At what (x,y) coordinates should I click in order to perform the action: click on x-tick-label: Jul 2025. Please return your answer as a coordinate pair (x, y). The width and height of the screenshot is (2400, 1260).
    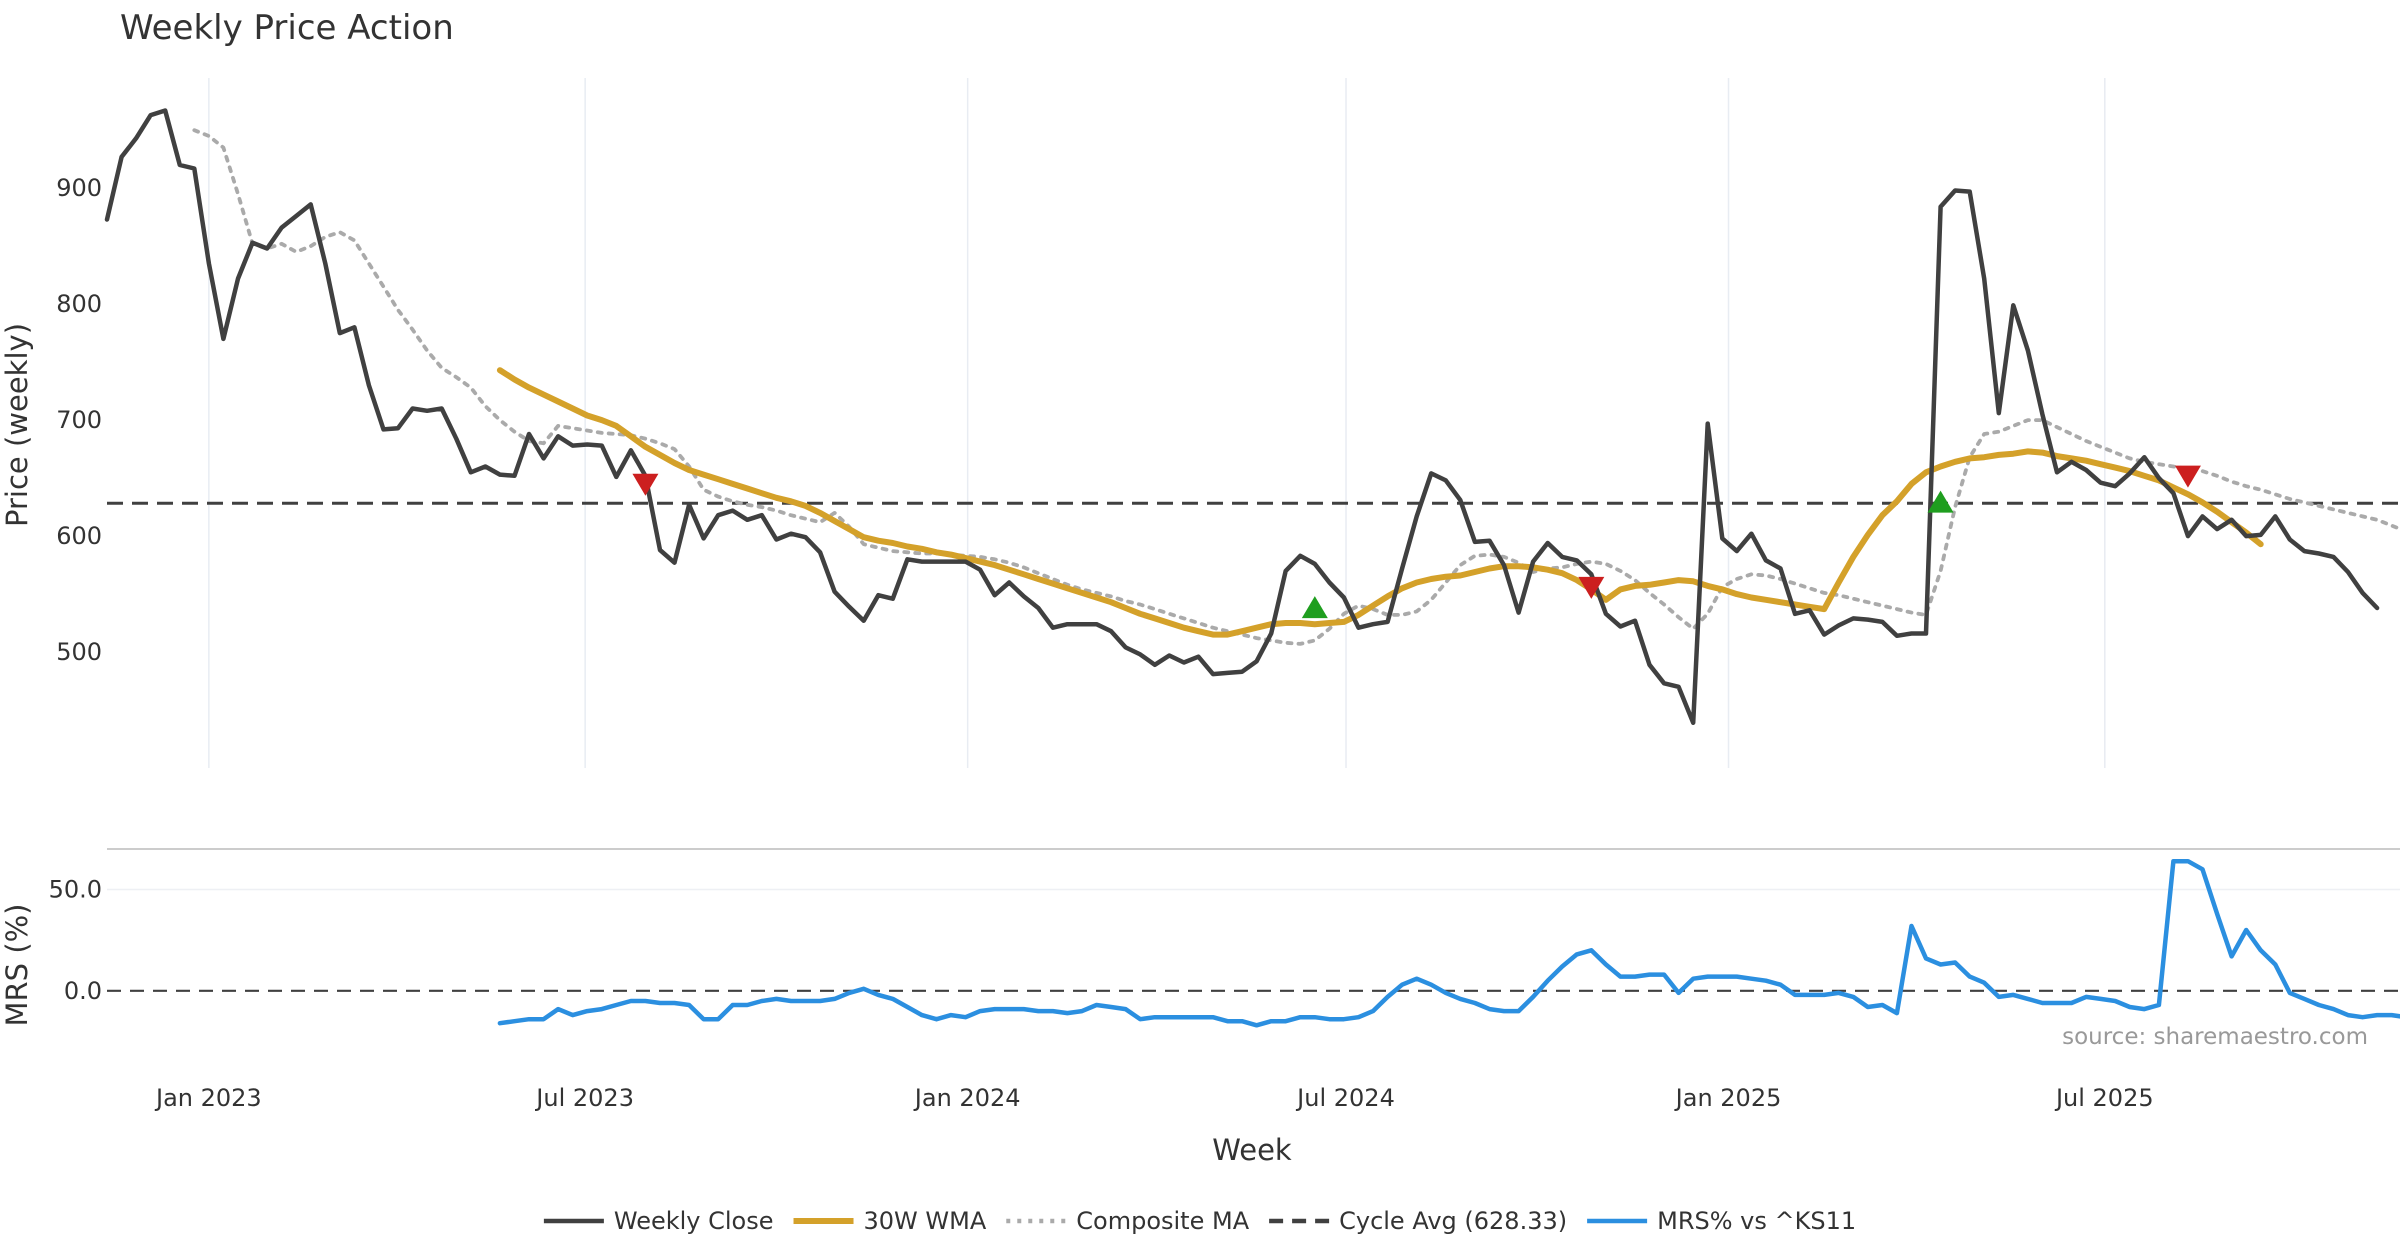
    Looking at the image, I should click on (2104, 1098).